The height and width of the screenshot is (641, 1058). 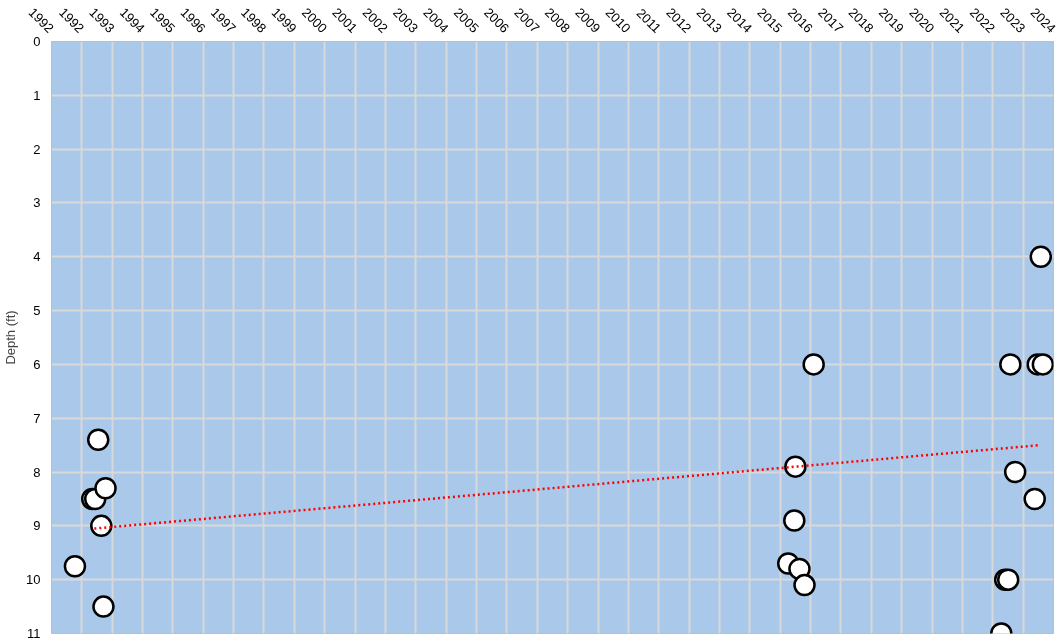 I want to click on y-tick-label: 4, so click(x=37, y=257).